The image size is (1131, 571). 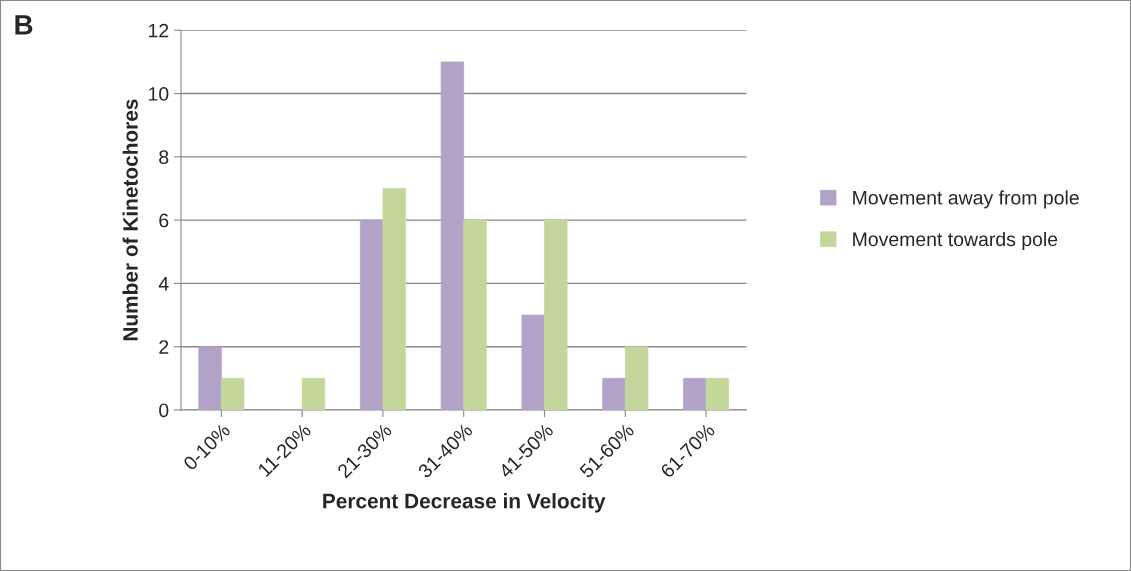 I want to click on x-axis-title: Percent Decrease in Velocity, so click(x=464, y=503).